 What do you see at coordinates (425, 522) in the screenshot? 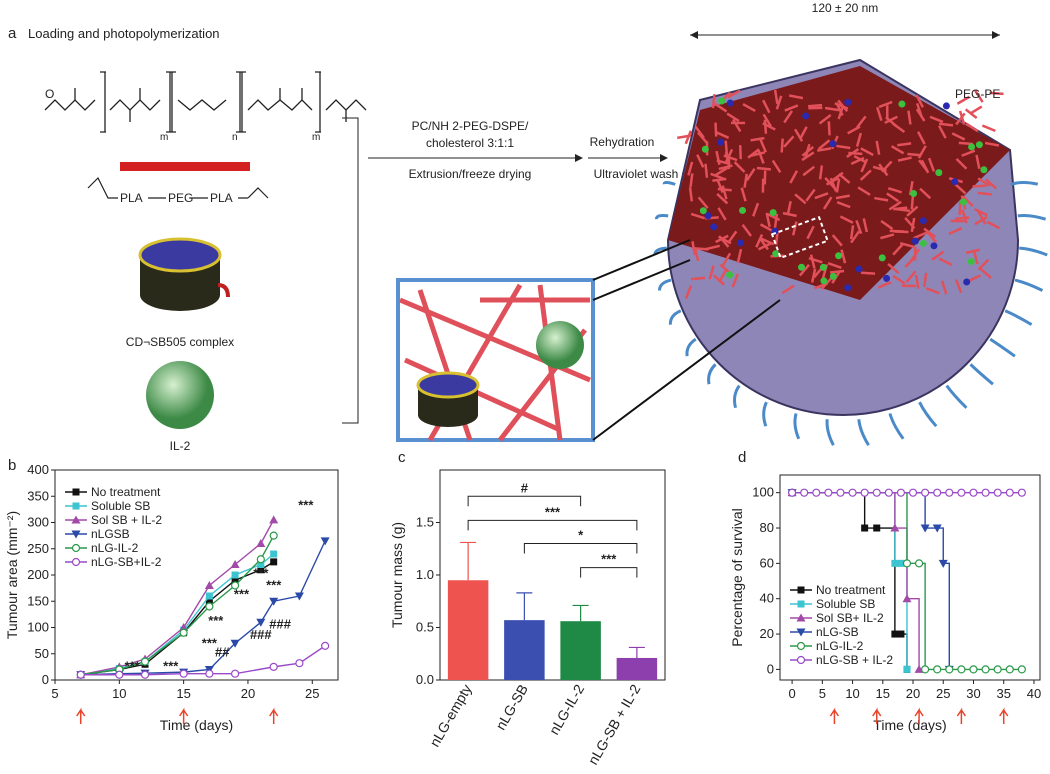
I see `y-tick-label: 1.5` at bounding box center [425, 522].